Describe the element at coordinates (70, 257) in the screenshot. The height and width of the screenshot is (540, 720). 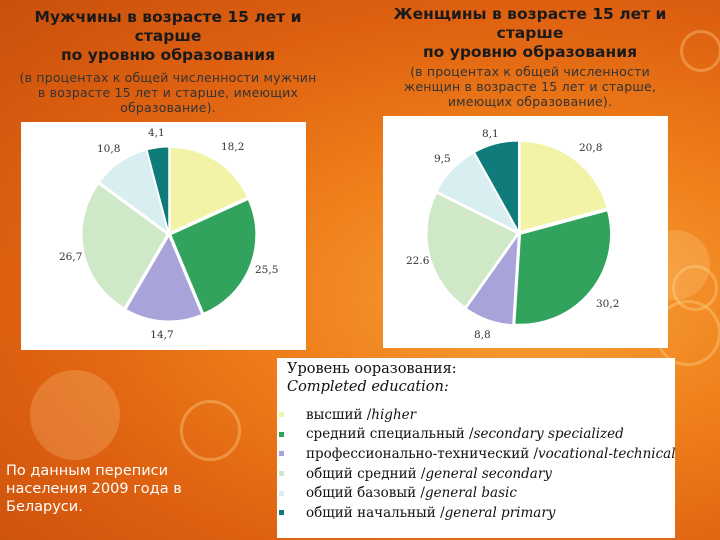
I see `pie-data-label: 26,7` at that location.